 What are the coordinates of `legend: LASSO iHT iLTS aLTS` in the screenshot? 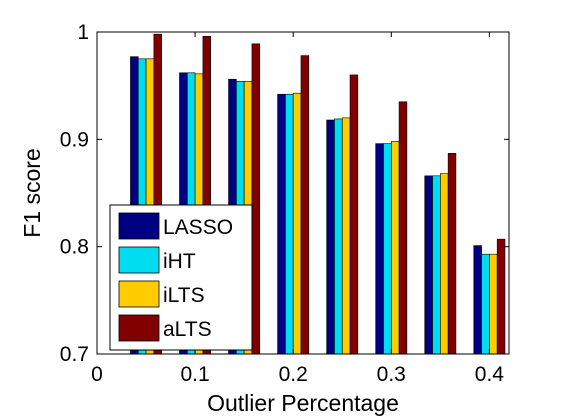 It's located at (181, 277).